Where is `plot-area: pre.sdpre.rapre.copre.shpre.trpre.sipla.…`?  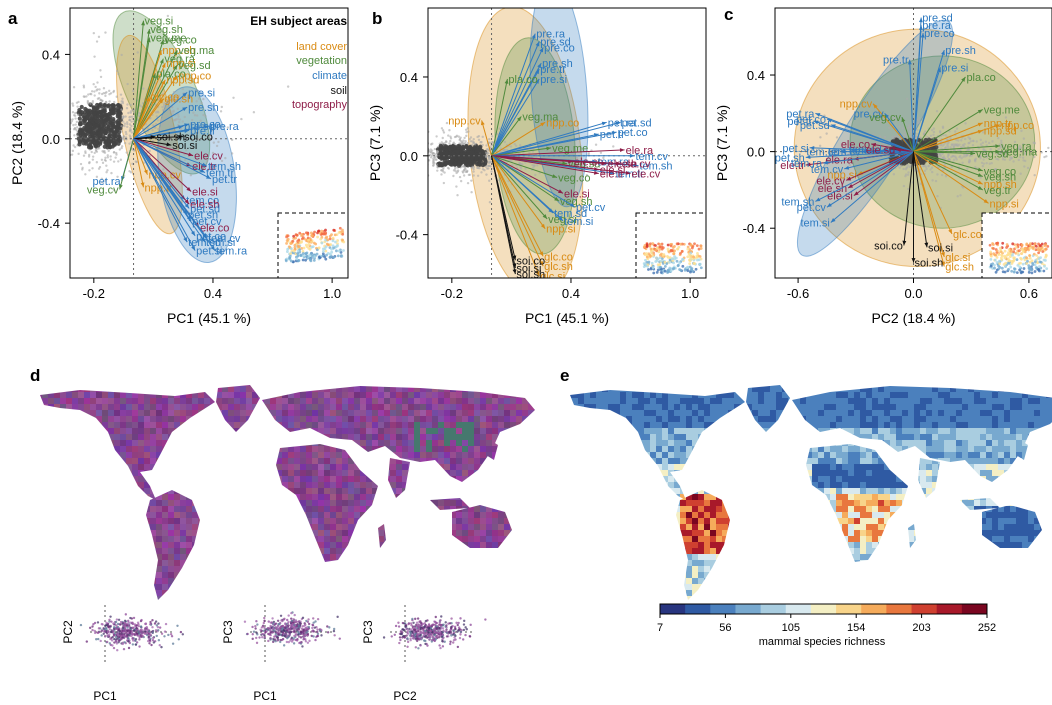 plot-area: pre.sdpre.rapre.copre.shpre.trpre.sipla.… is located at coordinates (913, 143).